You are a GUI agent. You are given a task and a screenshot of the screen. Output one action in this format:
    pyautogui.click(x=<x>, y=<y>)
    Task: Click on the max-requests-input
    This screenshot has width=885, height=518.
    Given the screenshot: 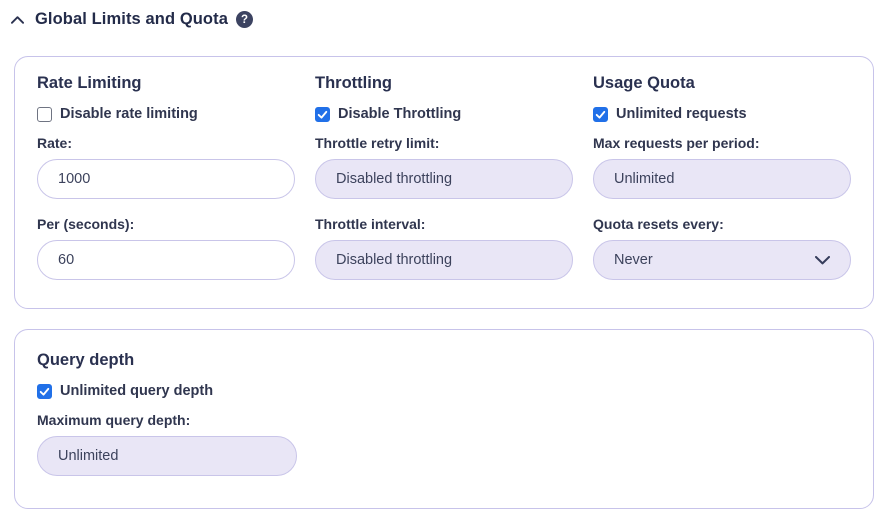 What is the action you would take?
    pyautogui.click(x=722, y=179)
    